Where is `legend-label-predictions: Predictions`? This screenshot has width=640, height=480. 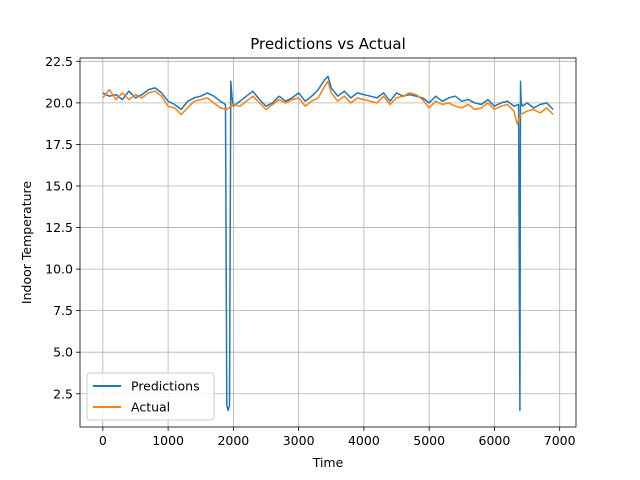 legend-label-predictions: Predictions is located at coordinates (165, 386).